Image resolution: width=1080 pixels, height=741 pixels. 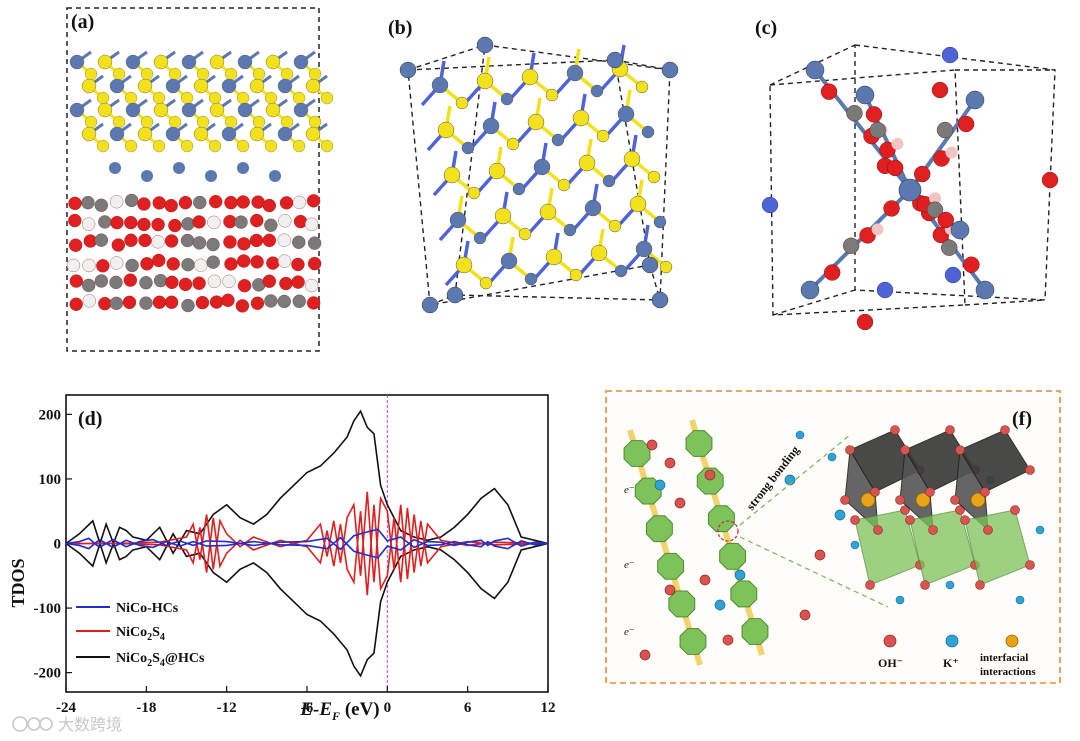 What do you see at coordinates (400, 28) in the screenshot?
I see `panel-b-label: (b)` at bounding box center [400, 28].